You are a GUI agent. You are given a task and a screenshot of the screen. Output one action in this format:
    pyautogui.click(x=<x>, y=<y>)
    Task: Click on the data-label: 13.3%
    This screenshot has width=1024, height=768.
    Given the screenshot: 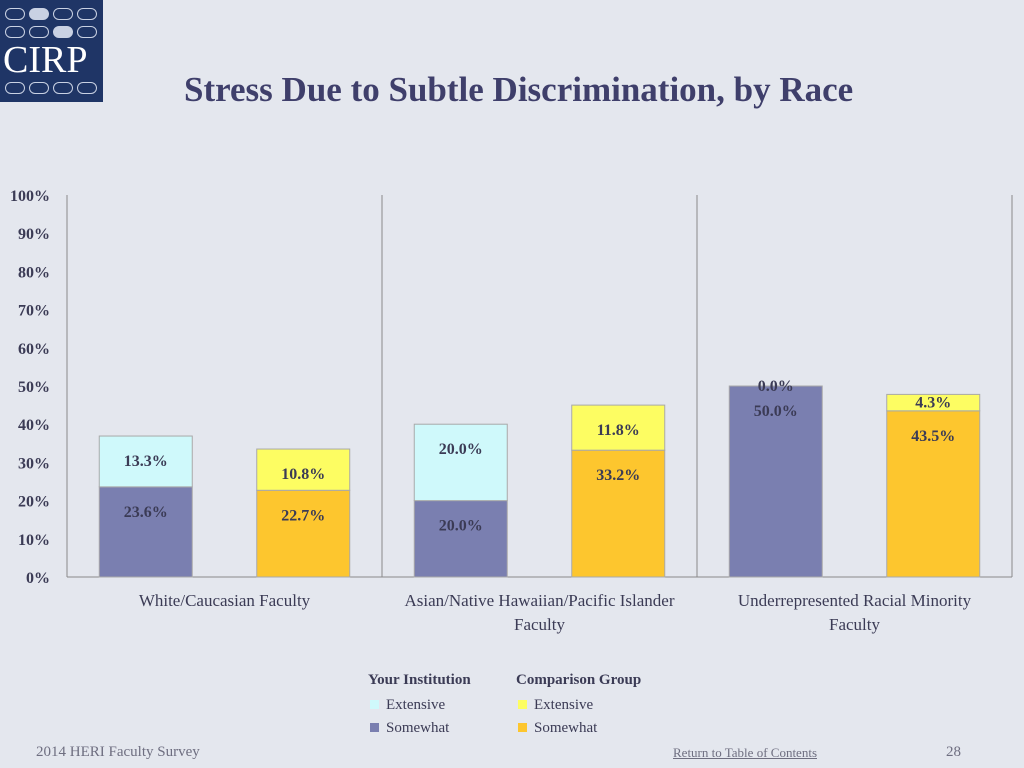 What is the action you would take?
    pyautogui.click(x=146, y=461)
    